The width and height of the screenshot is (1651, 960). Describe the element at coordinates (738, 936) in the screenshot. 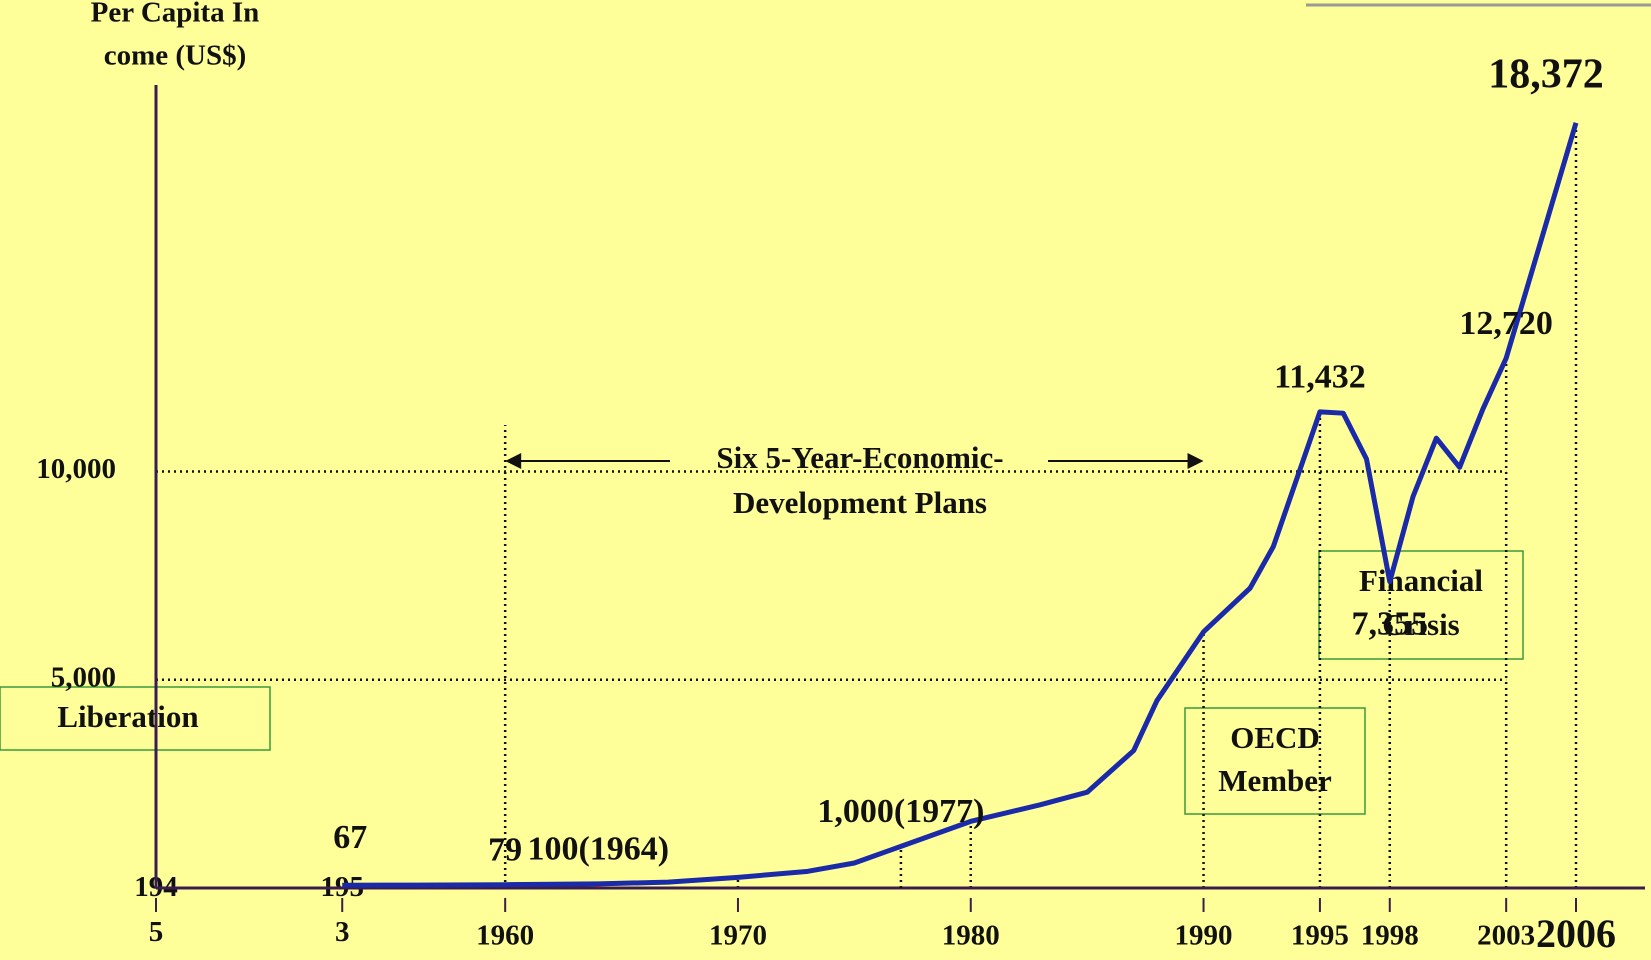

I see `x-tick-label: 1970` at that location.